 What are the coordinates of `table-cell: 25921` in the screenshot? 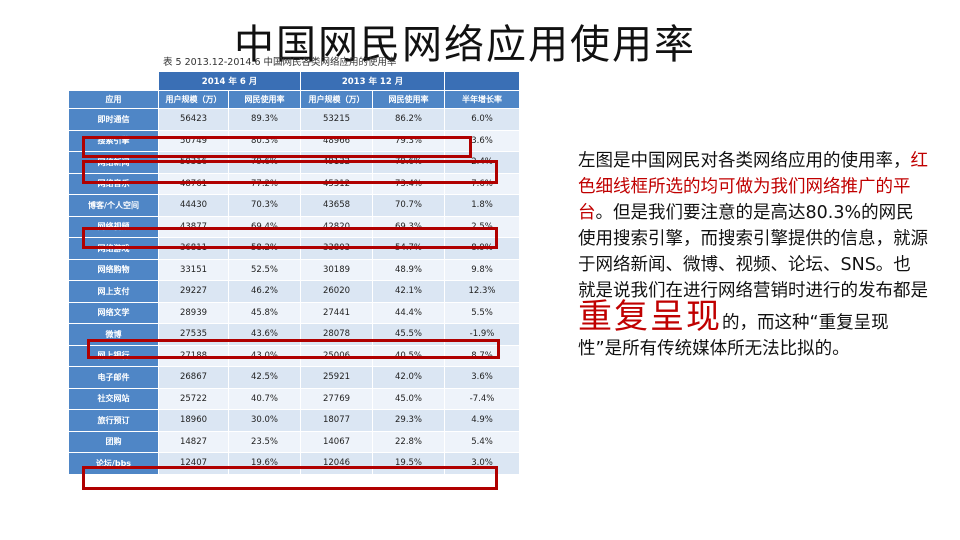 It's located at (337, 377).